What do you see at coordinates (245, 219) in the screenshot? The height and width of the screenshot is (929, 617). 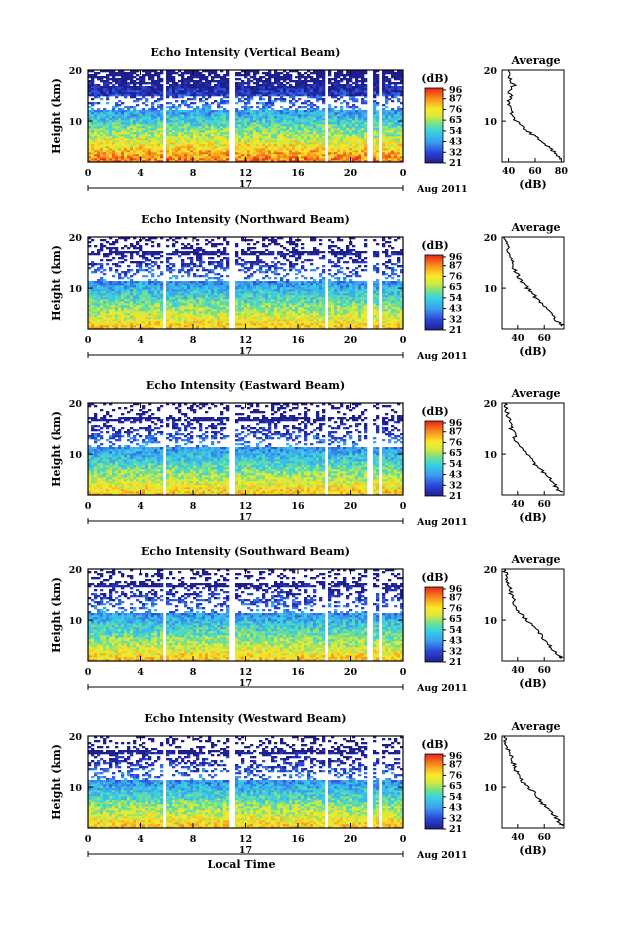 I see `panel-title: Echo Intensity (Northward Beam)` at bounding box center [245, 219].